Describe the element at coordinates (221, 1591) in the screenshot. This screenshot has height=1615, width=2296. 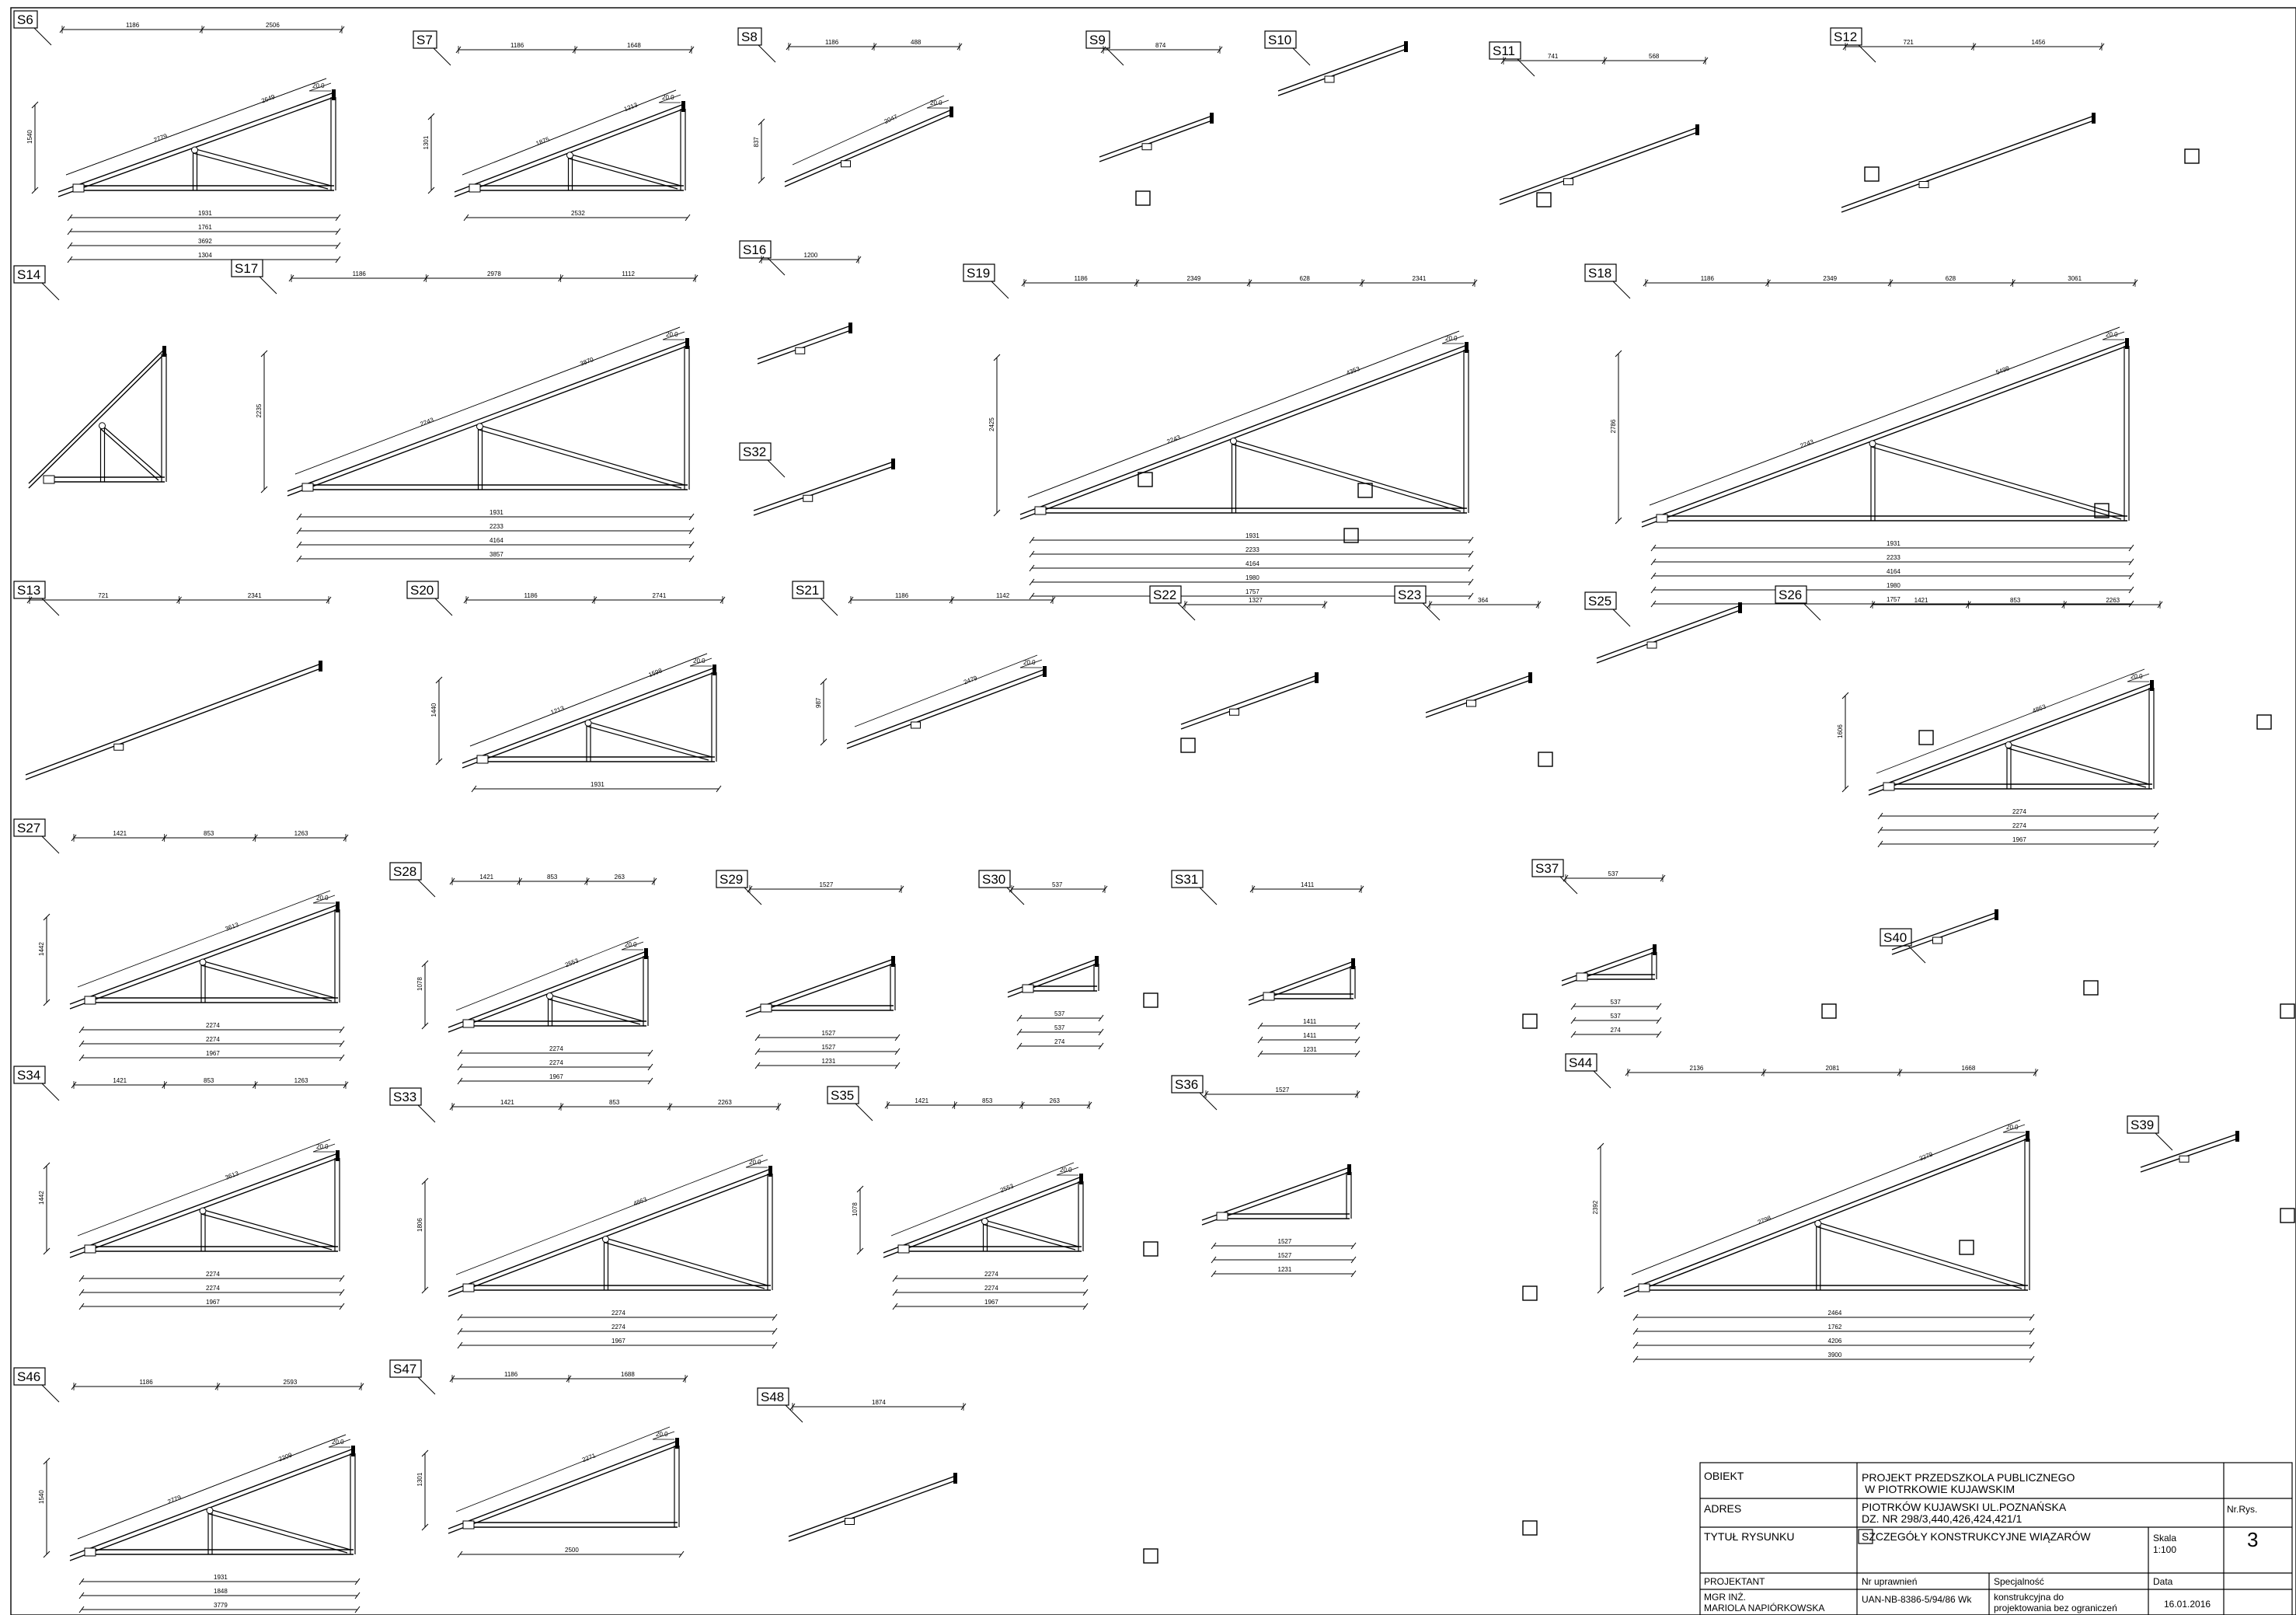
I see `dim-bottom-value: 1848` at that location.